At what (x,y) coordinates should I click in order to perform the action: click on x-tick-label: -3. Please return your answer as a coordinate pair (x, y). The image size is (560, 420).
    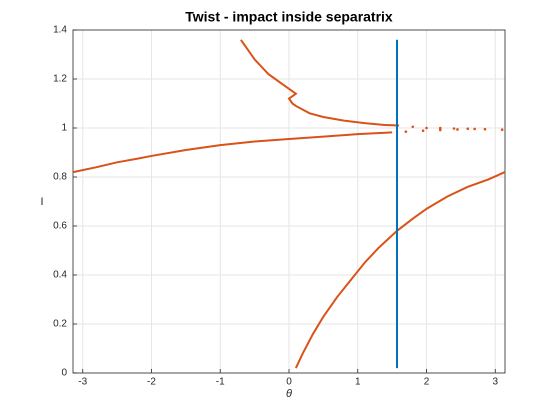
    Looking at the image, I should click on (82, 382).